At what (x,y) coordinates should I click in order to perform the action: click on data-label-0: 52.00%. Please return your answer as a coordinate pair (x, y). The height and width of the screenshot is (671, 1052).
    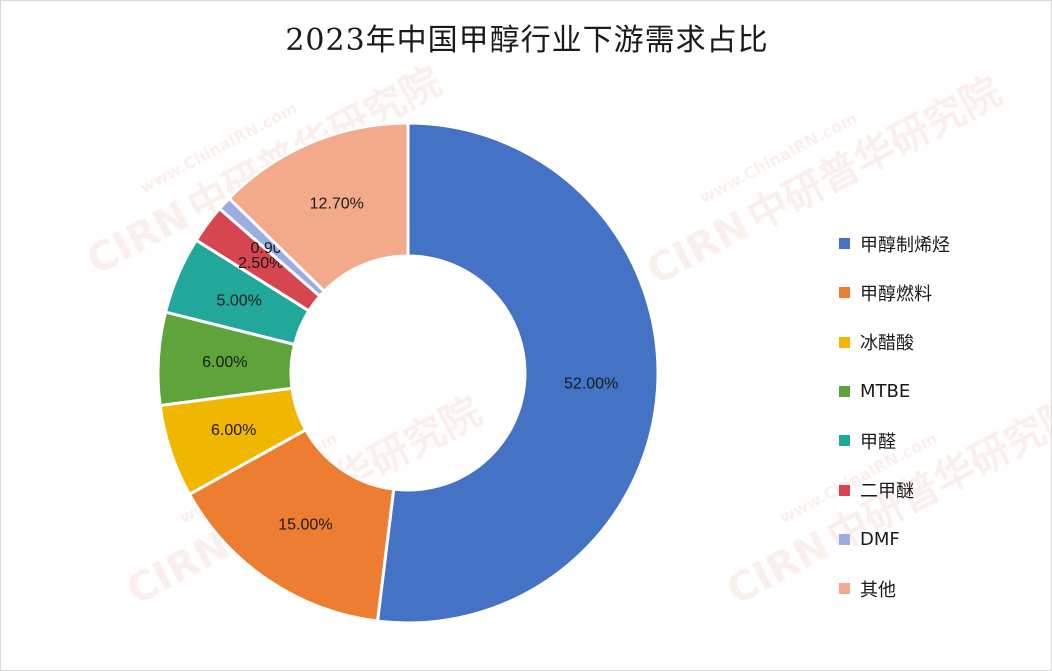
    Looking at the image, I should click on (591, 384).